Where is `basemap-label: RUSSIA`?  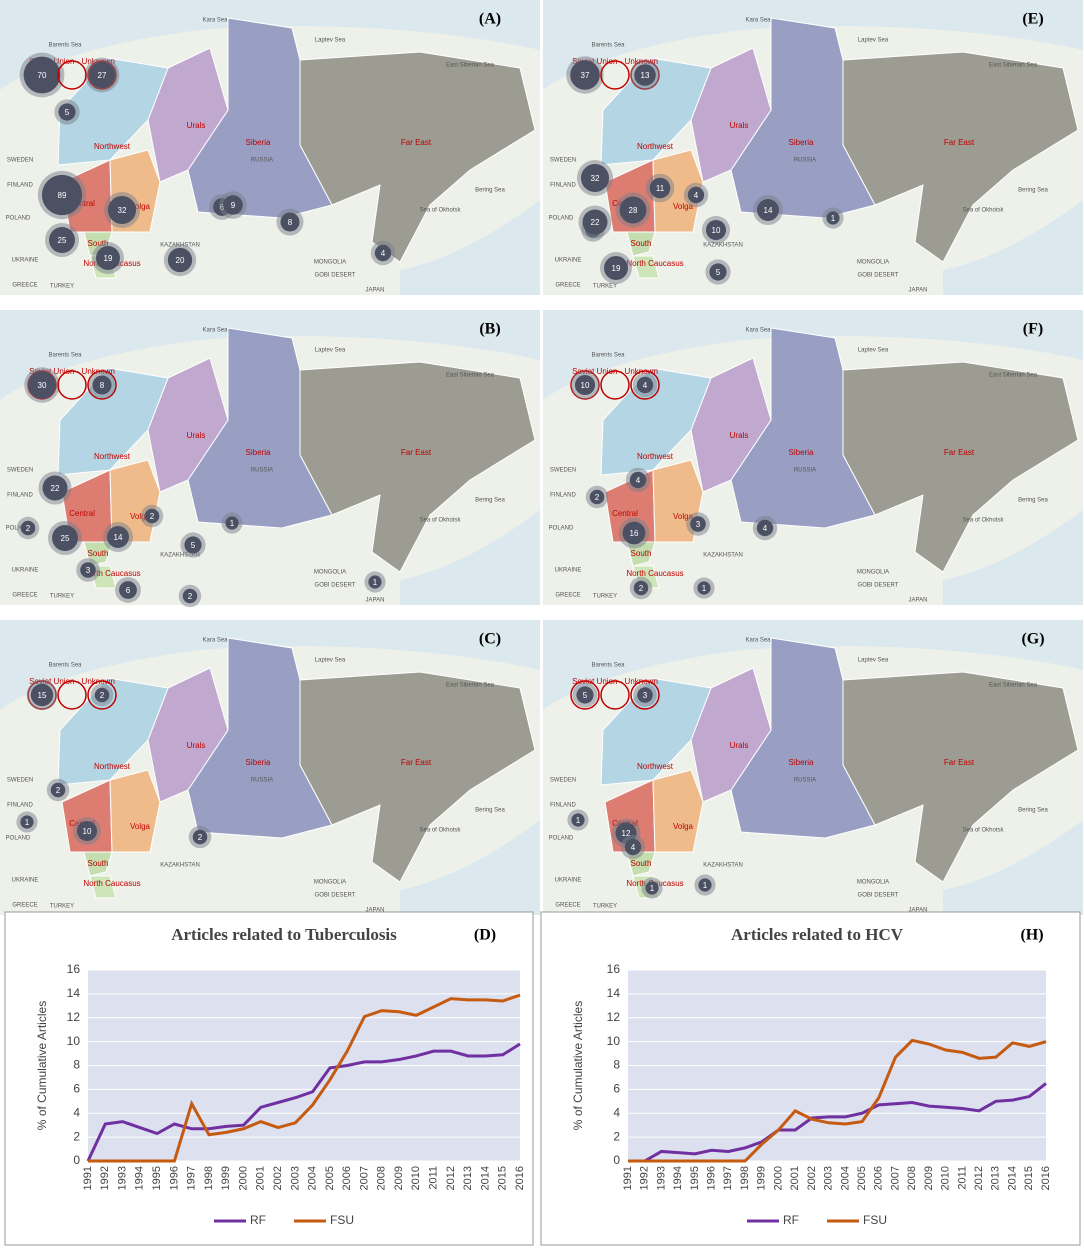 basemap-label: RUSSIA is located at coordinates (262, 471).